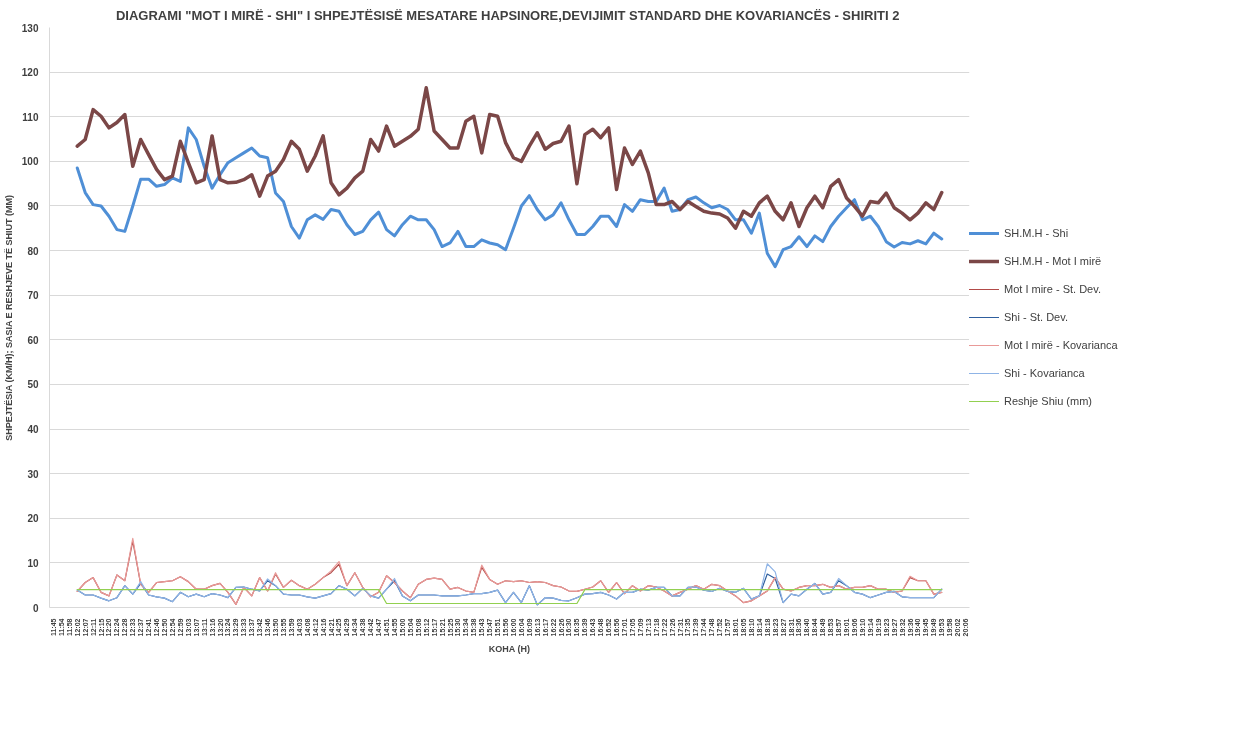  What do you see at coordinates (1052, 289) in the screenshot?
I see `legend-label: Mot I mire - St. Dev.` at bounding box center [1052, 289].